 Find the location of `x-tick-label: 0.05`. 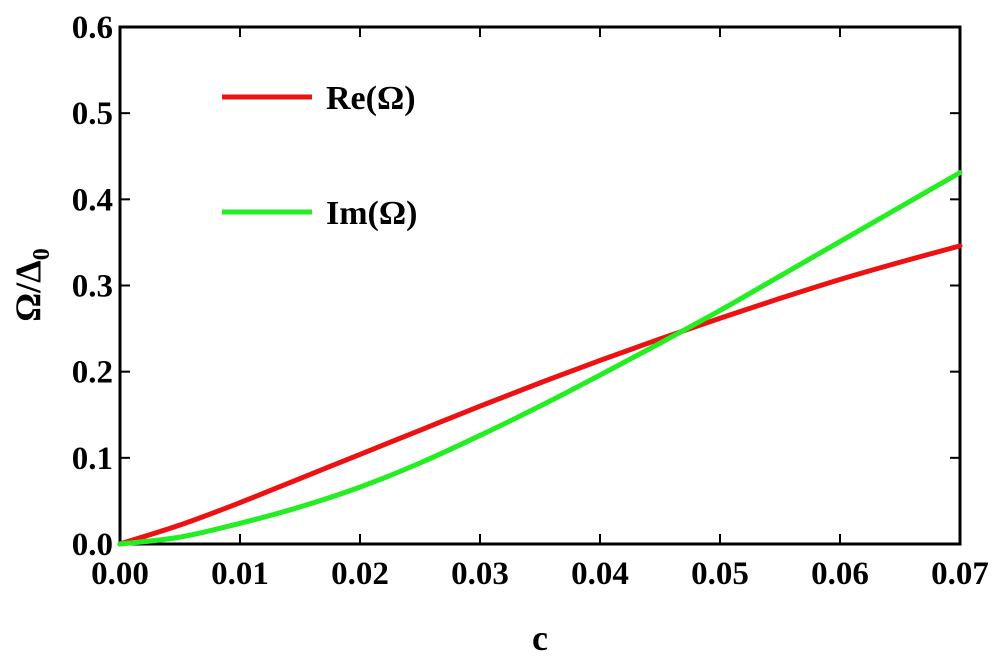

x-tick-label: 0.05 is located at coordinates (720, 574).